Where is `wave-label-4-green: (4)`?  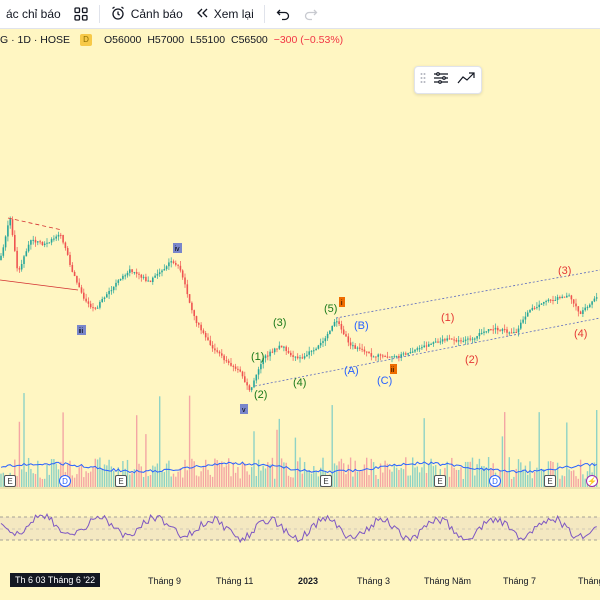 wave-label-4-green: (4) is located at coordinates (299, 383).